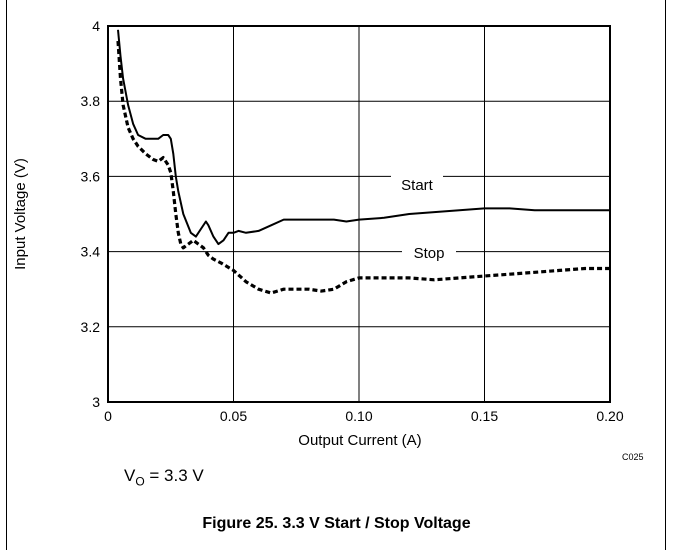 The height and width of the screenshot is (550, 673). Describe the element at coordinates (91, 101) in the screenshot. I see `y-tick-label: 3.8` at that location.